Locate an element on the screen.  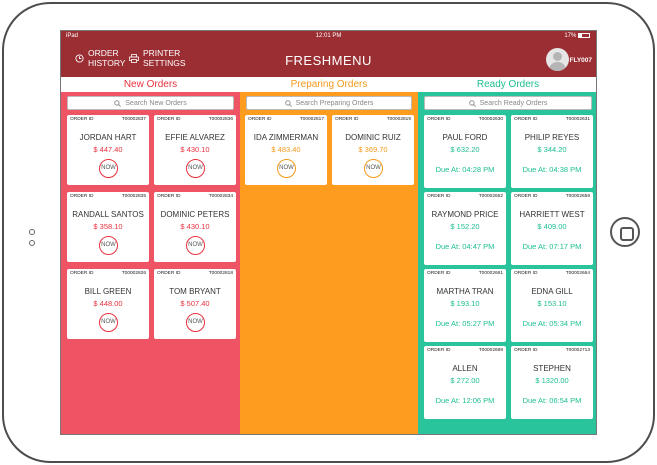
customer-name: HARRIETT WEST is located at coordinates (552, 214).